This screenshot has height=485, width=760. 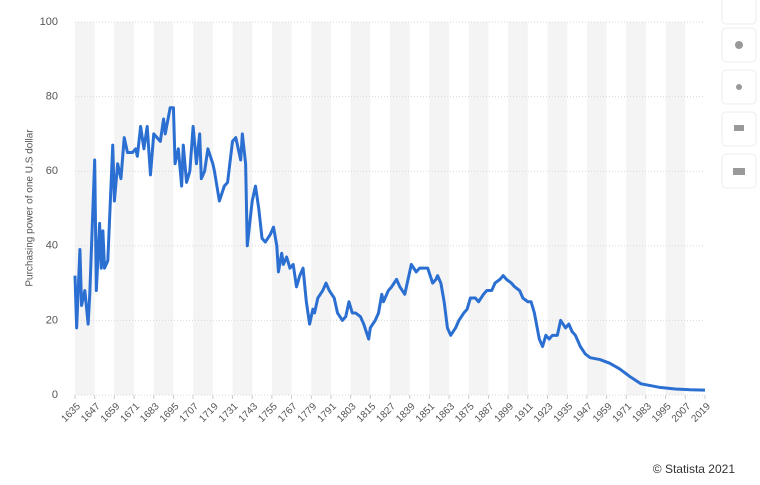 I want to click on x-tick-label: 1875, so click(x=465, y=413).